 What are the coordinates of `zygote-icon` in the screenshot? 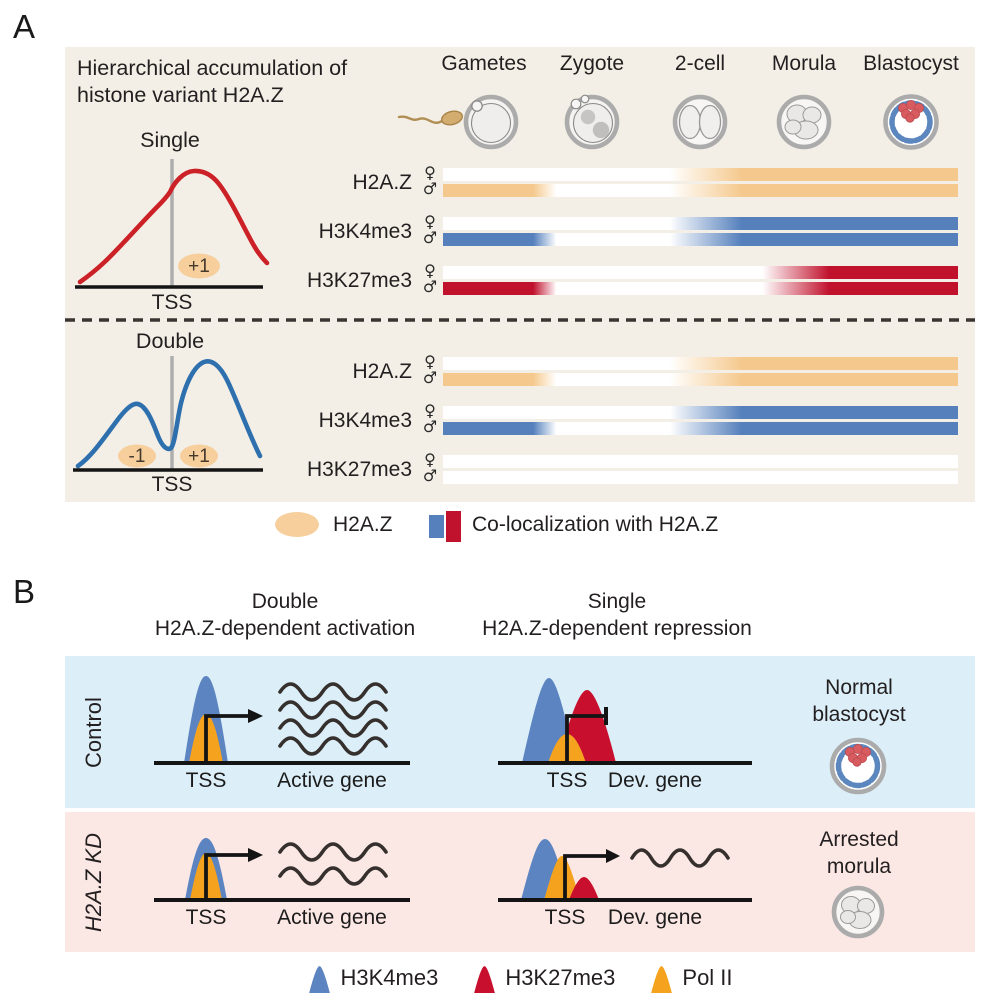 It's located at (592, 122).